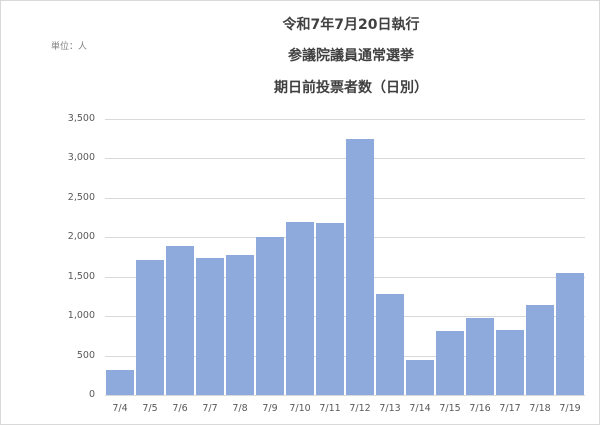  Describe the element at coordinates (180, 408) in the screenshot. I see `x-tick-label: 7/6` at that location.